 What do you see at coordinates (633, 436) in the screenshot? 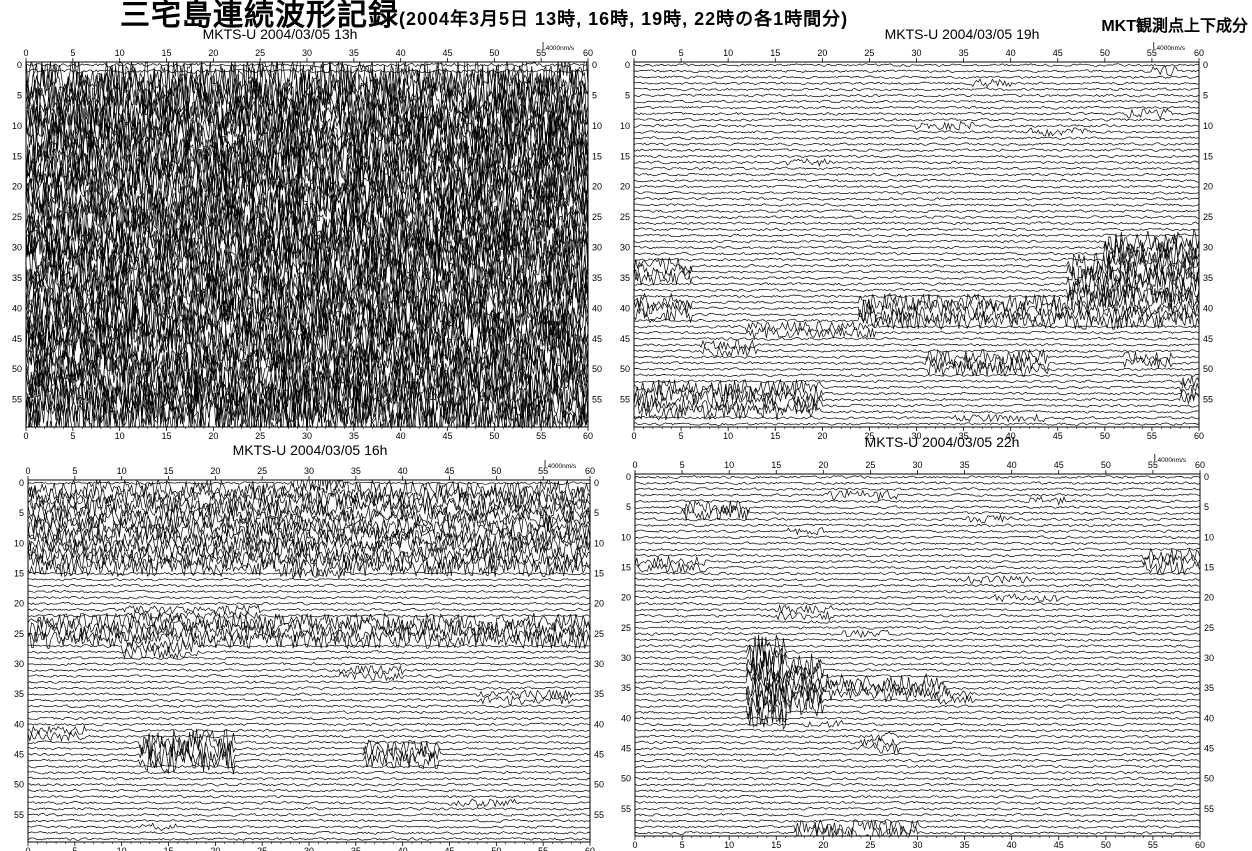
I see `x-tick-label-bottom: 0` at bounding box center [633, 436].